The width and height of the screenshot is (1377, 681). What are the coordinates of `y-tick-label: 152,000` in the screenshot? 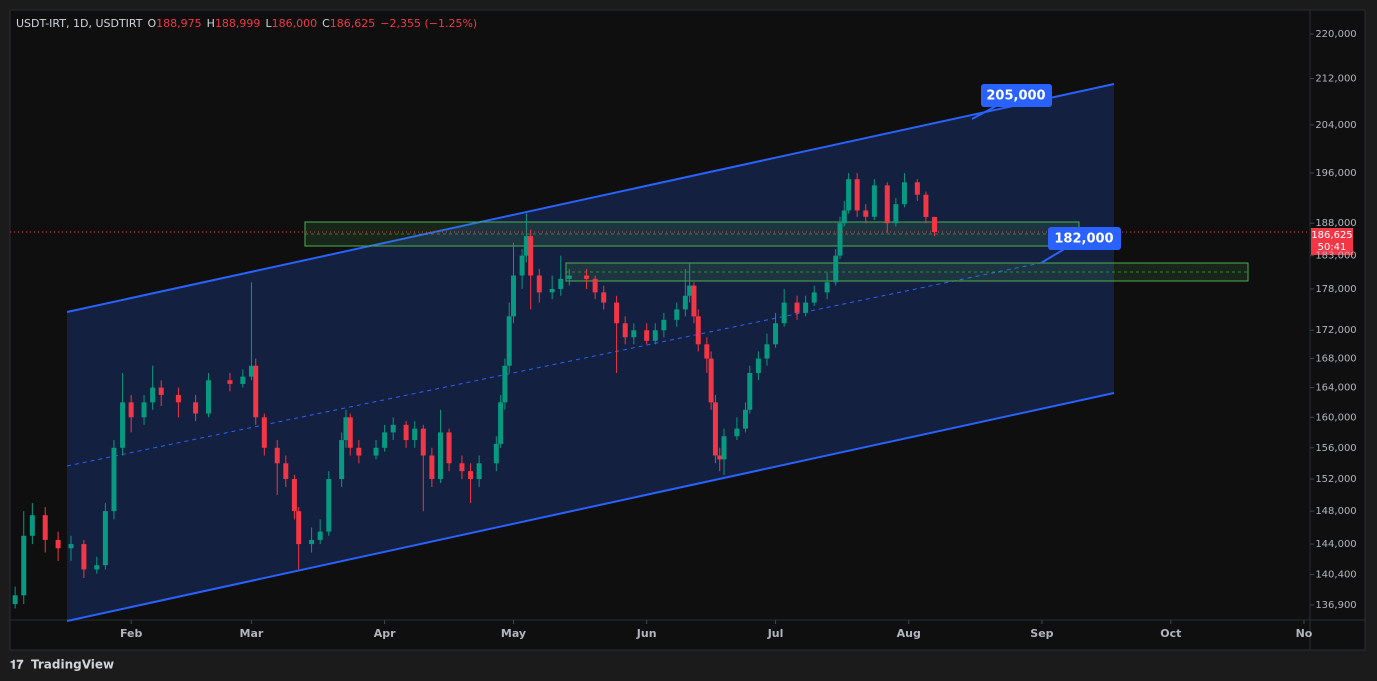 It's located at (1335, 479).